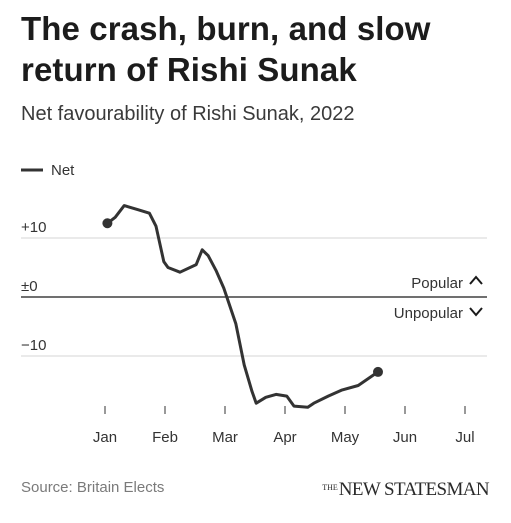  I want to click on y-tick-label: +10, so click(33, 227).